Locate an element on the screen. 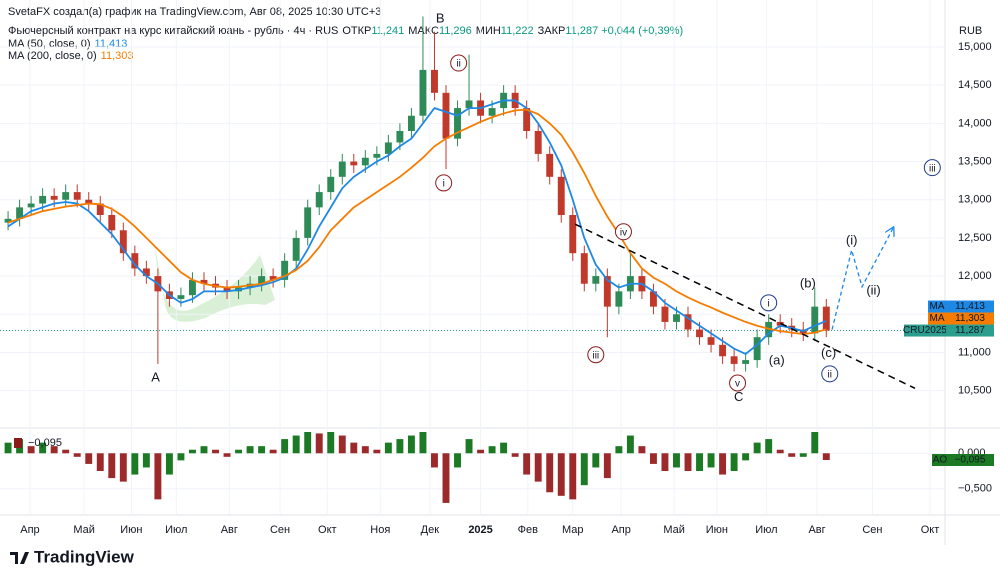  price-label-name: CRU2025 is located at coordinates (925, 330).